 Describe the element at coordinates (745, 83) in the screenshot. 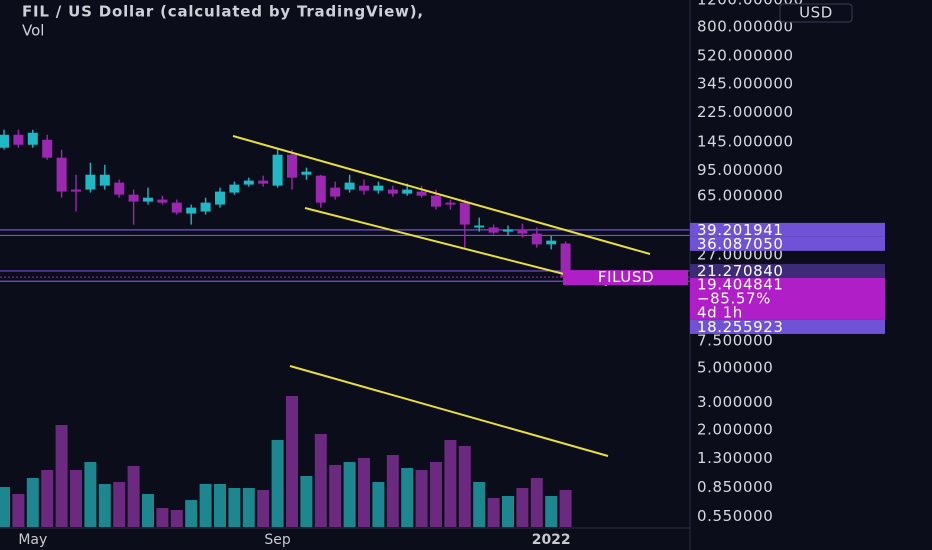

I see `y-tick-label: 345.000000` at that location.